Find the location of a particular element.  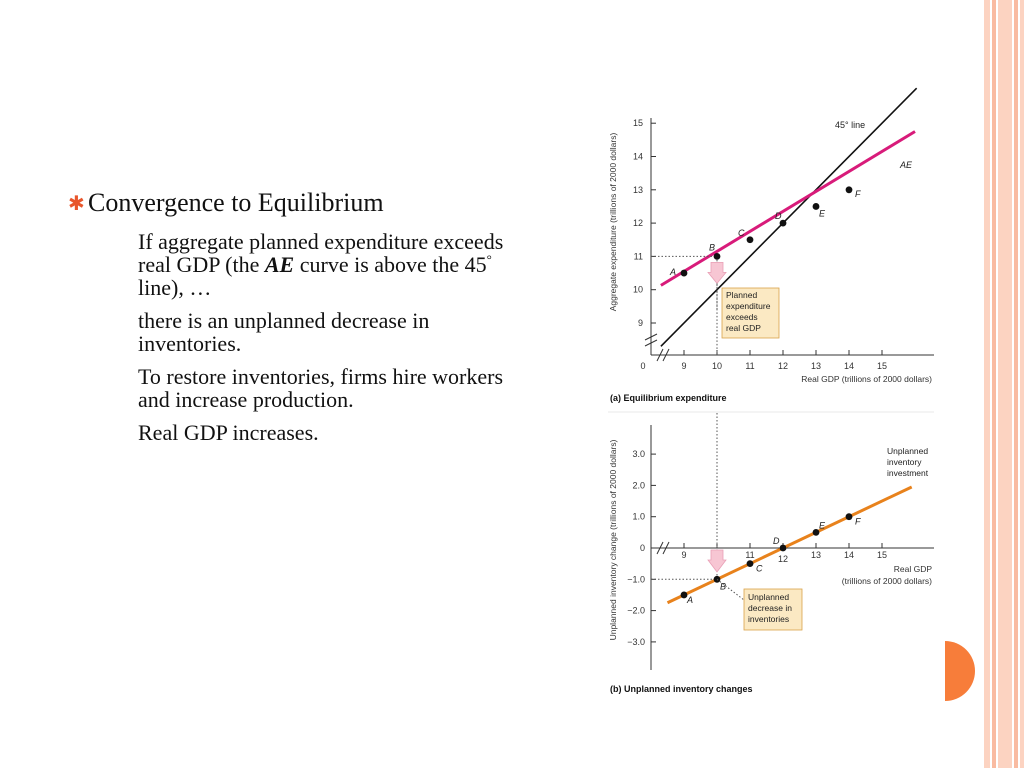

point-label-e: E is located at coordinates (822, 213).